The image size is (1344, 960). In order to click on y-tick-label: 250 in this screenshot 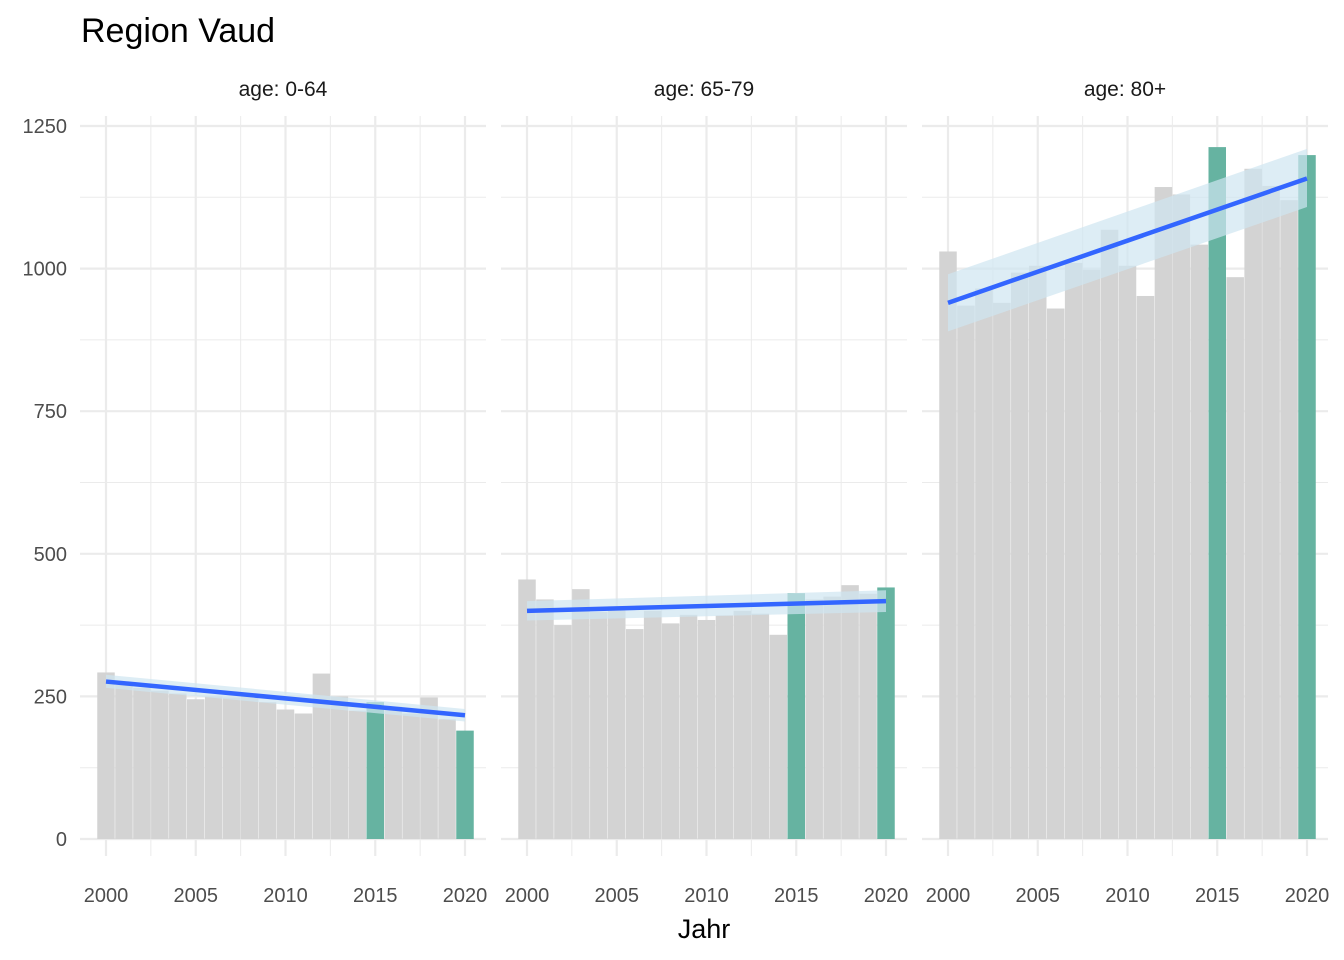, I will do `click(50, 697)`.